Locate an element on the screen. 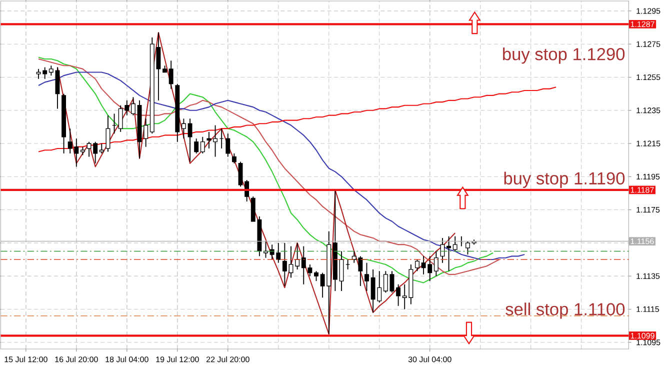 The image size is (665, 370). annotation: buy stop 1.1290 is located at coordinates (564, 56).